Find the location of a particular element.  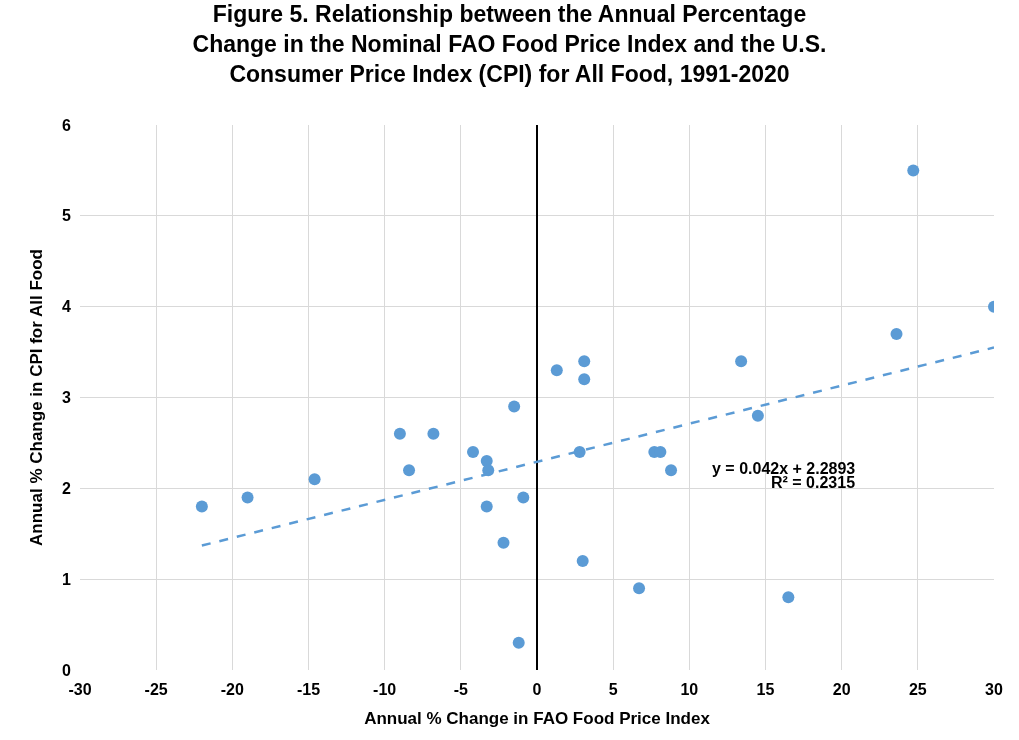

x-tick-label: -20 is located at coordinates (232, 689).